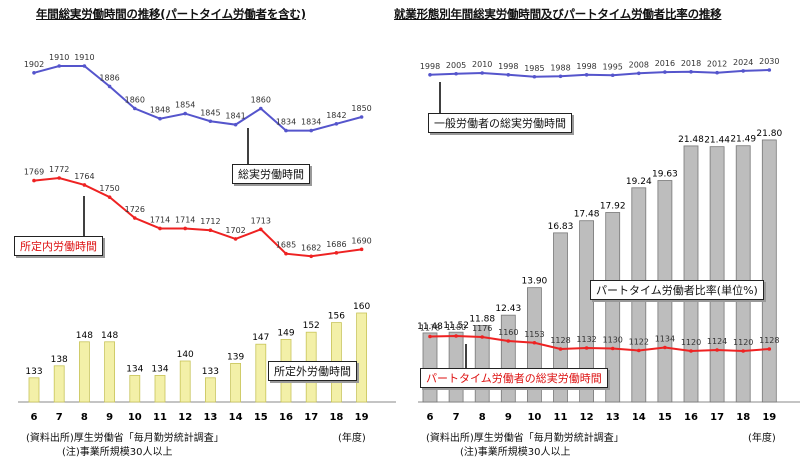 The height and width of the screenshot is (464, 800). What do you see at coordinates (311, 326) in the screenshot?
I see `overtime-bar-label: 152` at bounding box center [311, 326].